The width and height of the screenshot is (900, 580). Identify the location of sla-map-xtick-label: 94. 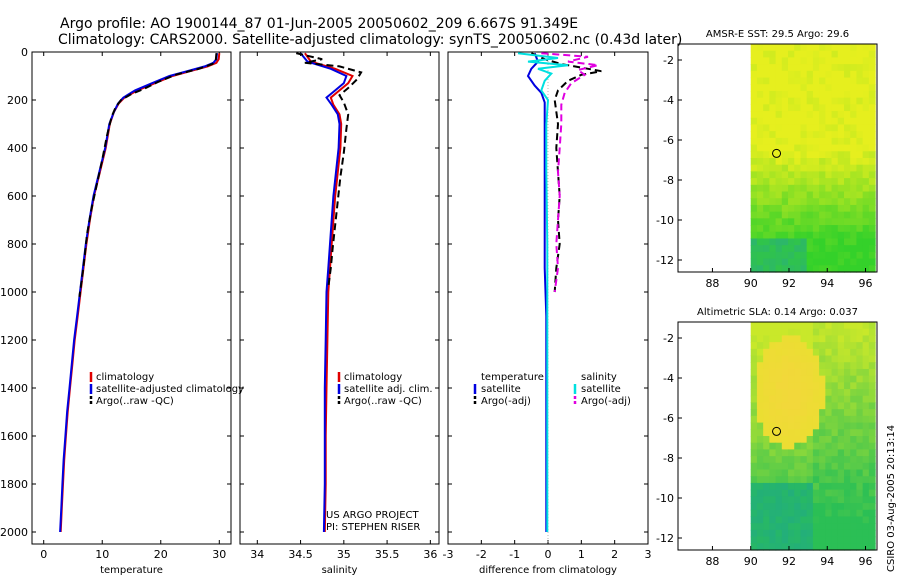
(827, 561).